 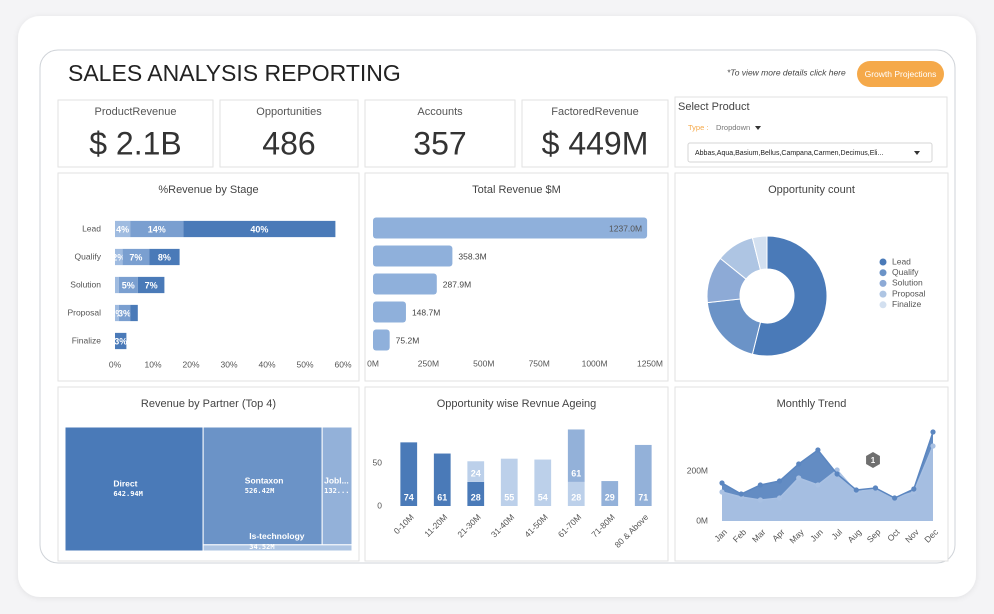 I want to click on data-label: 148.7M, so click(x=426, y=312).